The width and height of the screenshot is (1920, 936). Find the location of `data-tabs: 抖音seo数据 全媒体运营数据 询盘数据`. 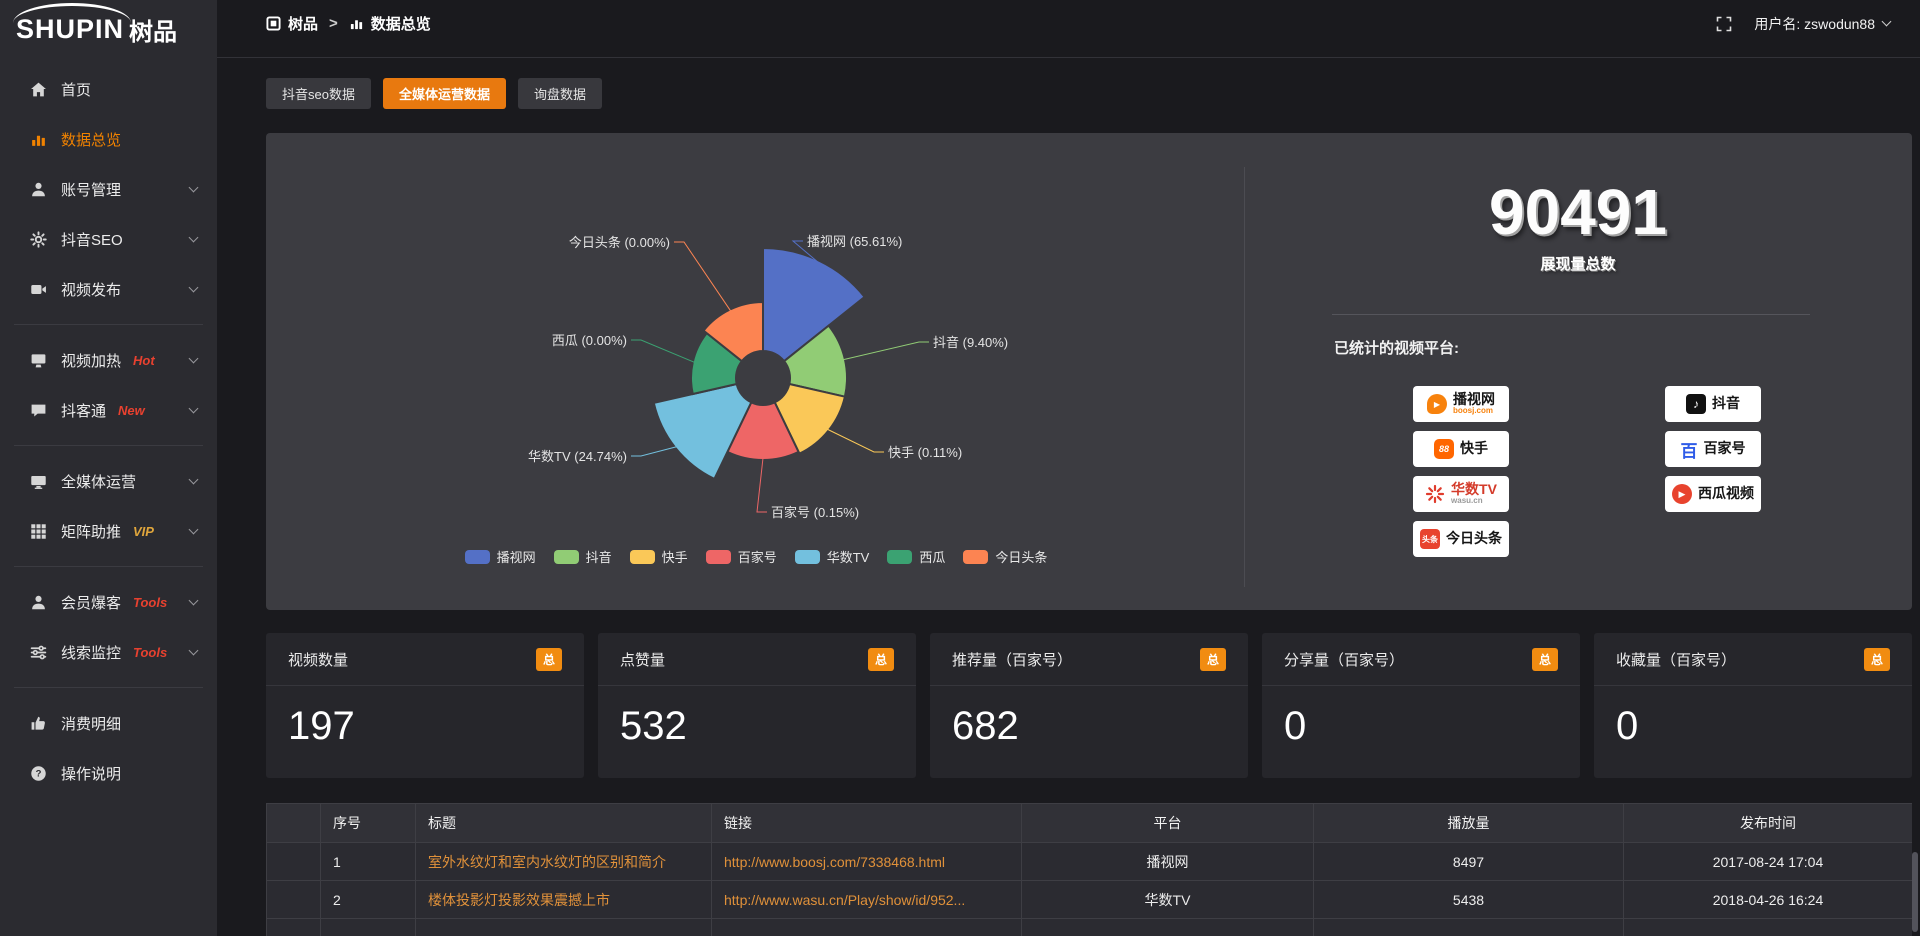

data-tabs: 抖音seo数据 全媒体运营数据 询盘数据 is located at coordinates (434, 93).